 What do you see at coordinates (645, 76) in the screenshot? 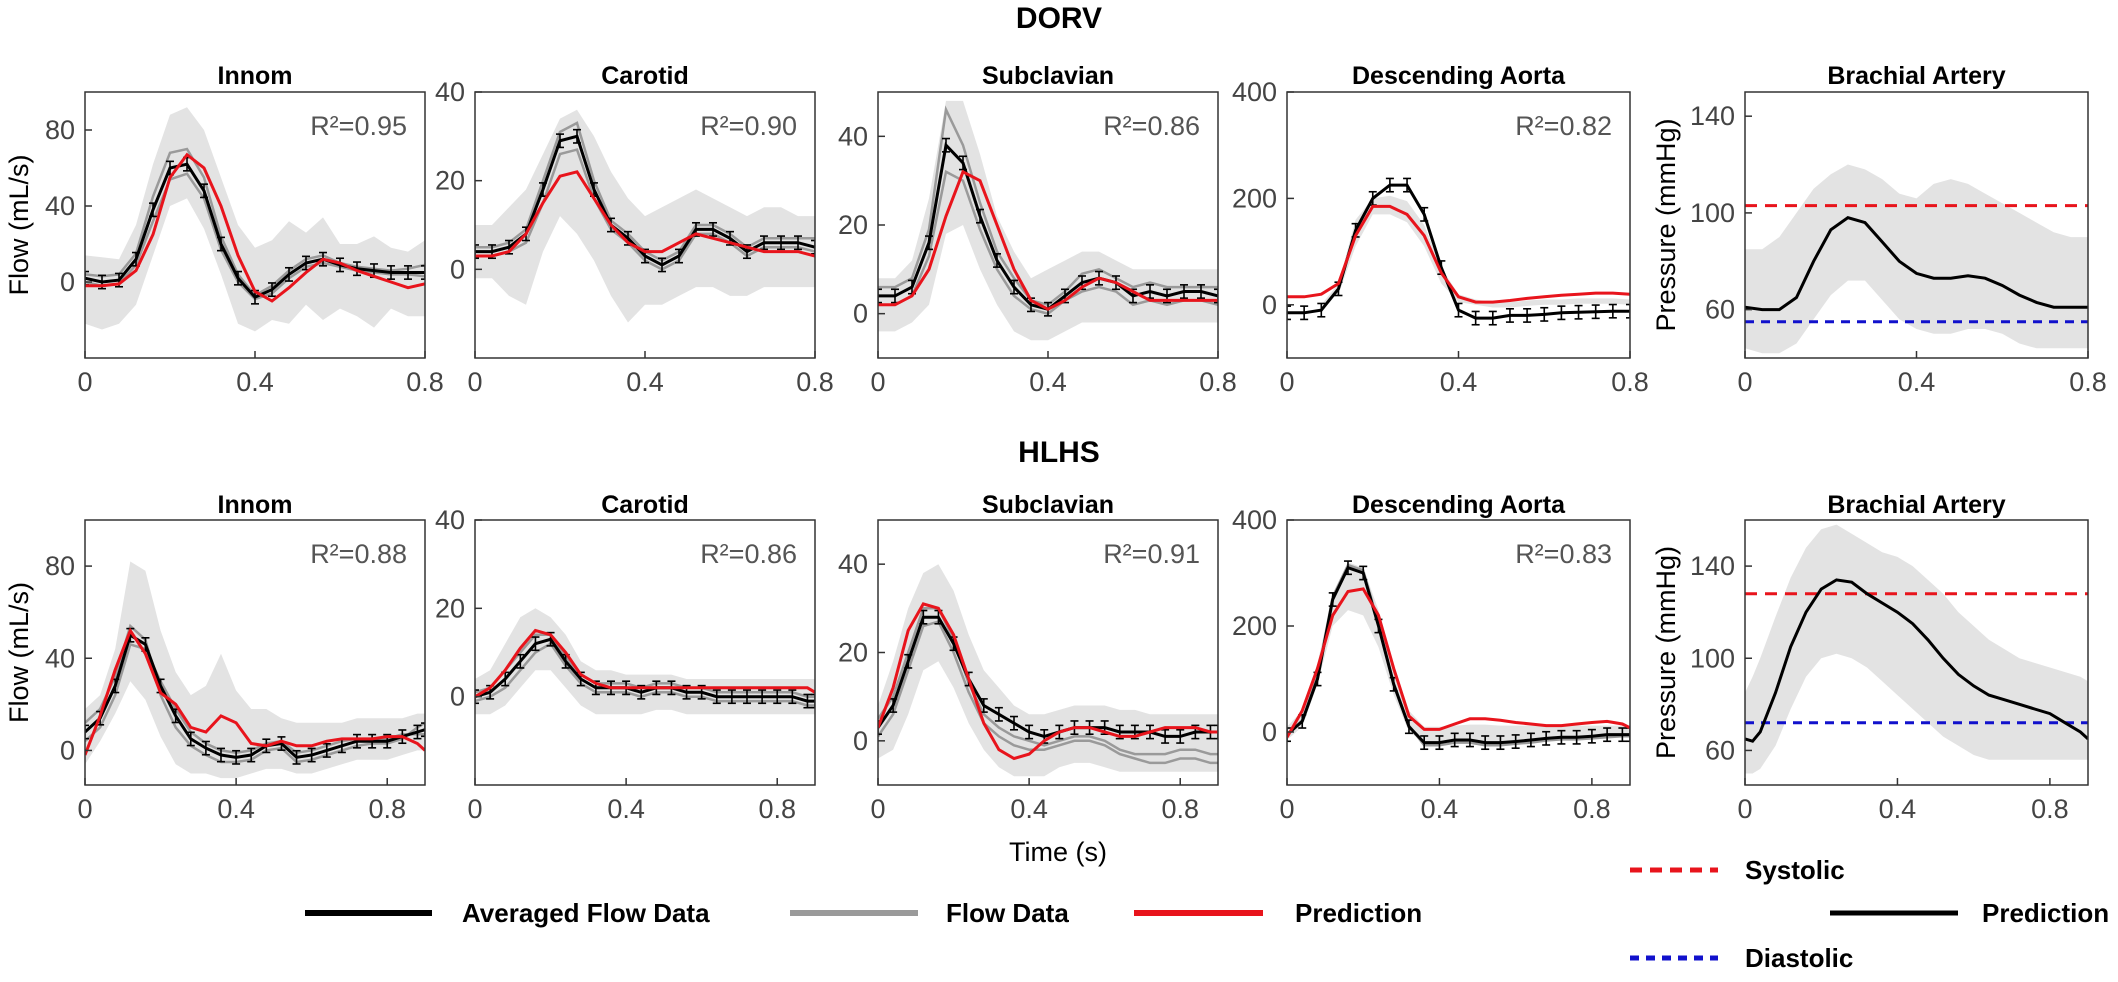
I see `panel-title: Carotid` at bounding box center [645, 76].